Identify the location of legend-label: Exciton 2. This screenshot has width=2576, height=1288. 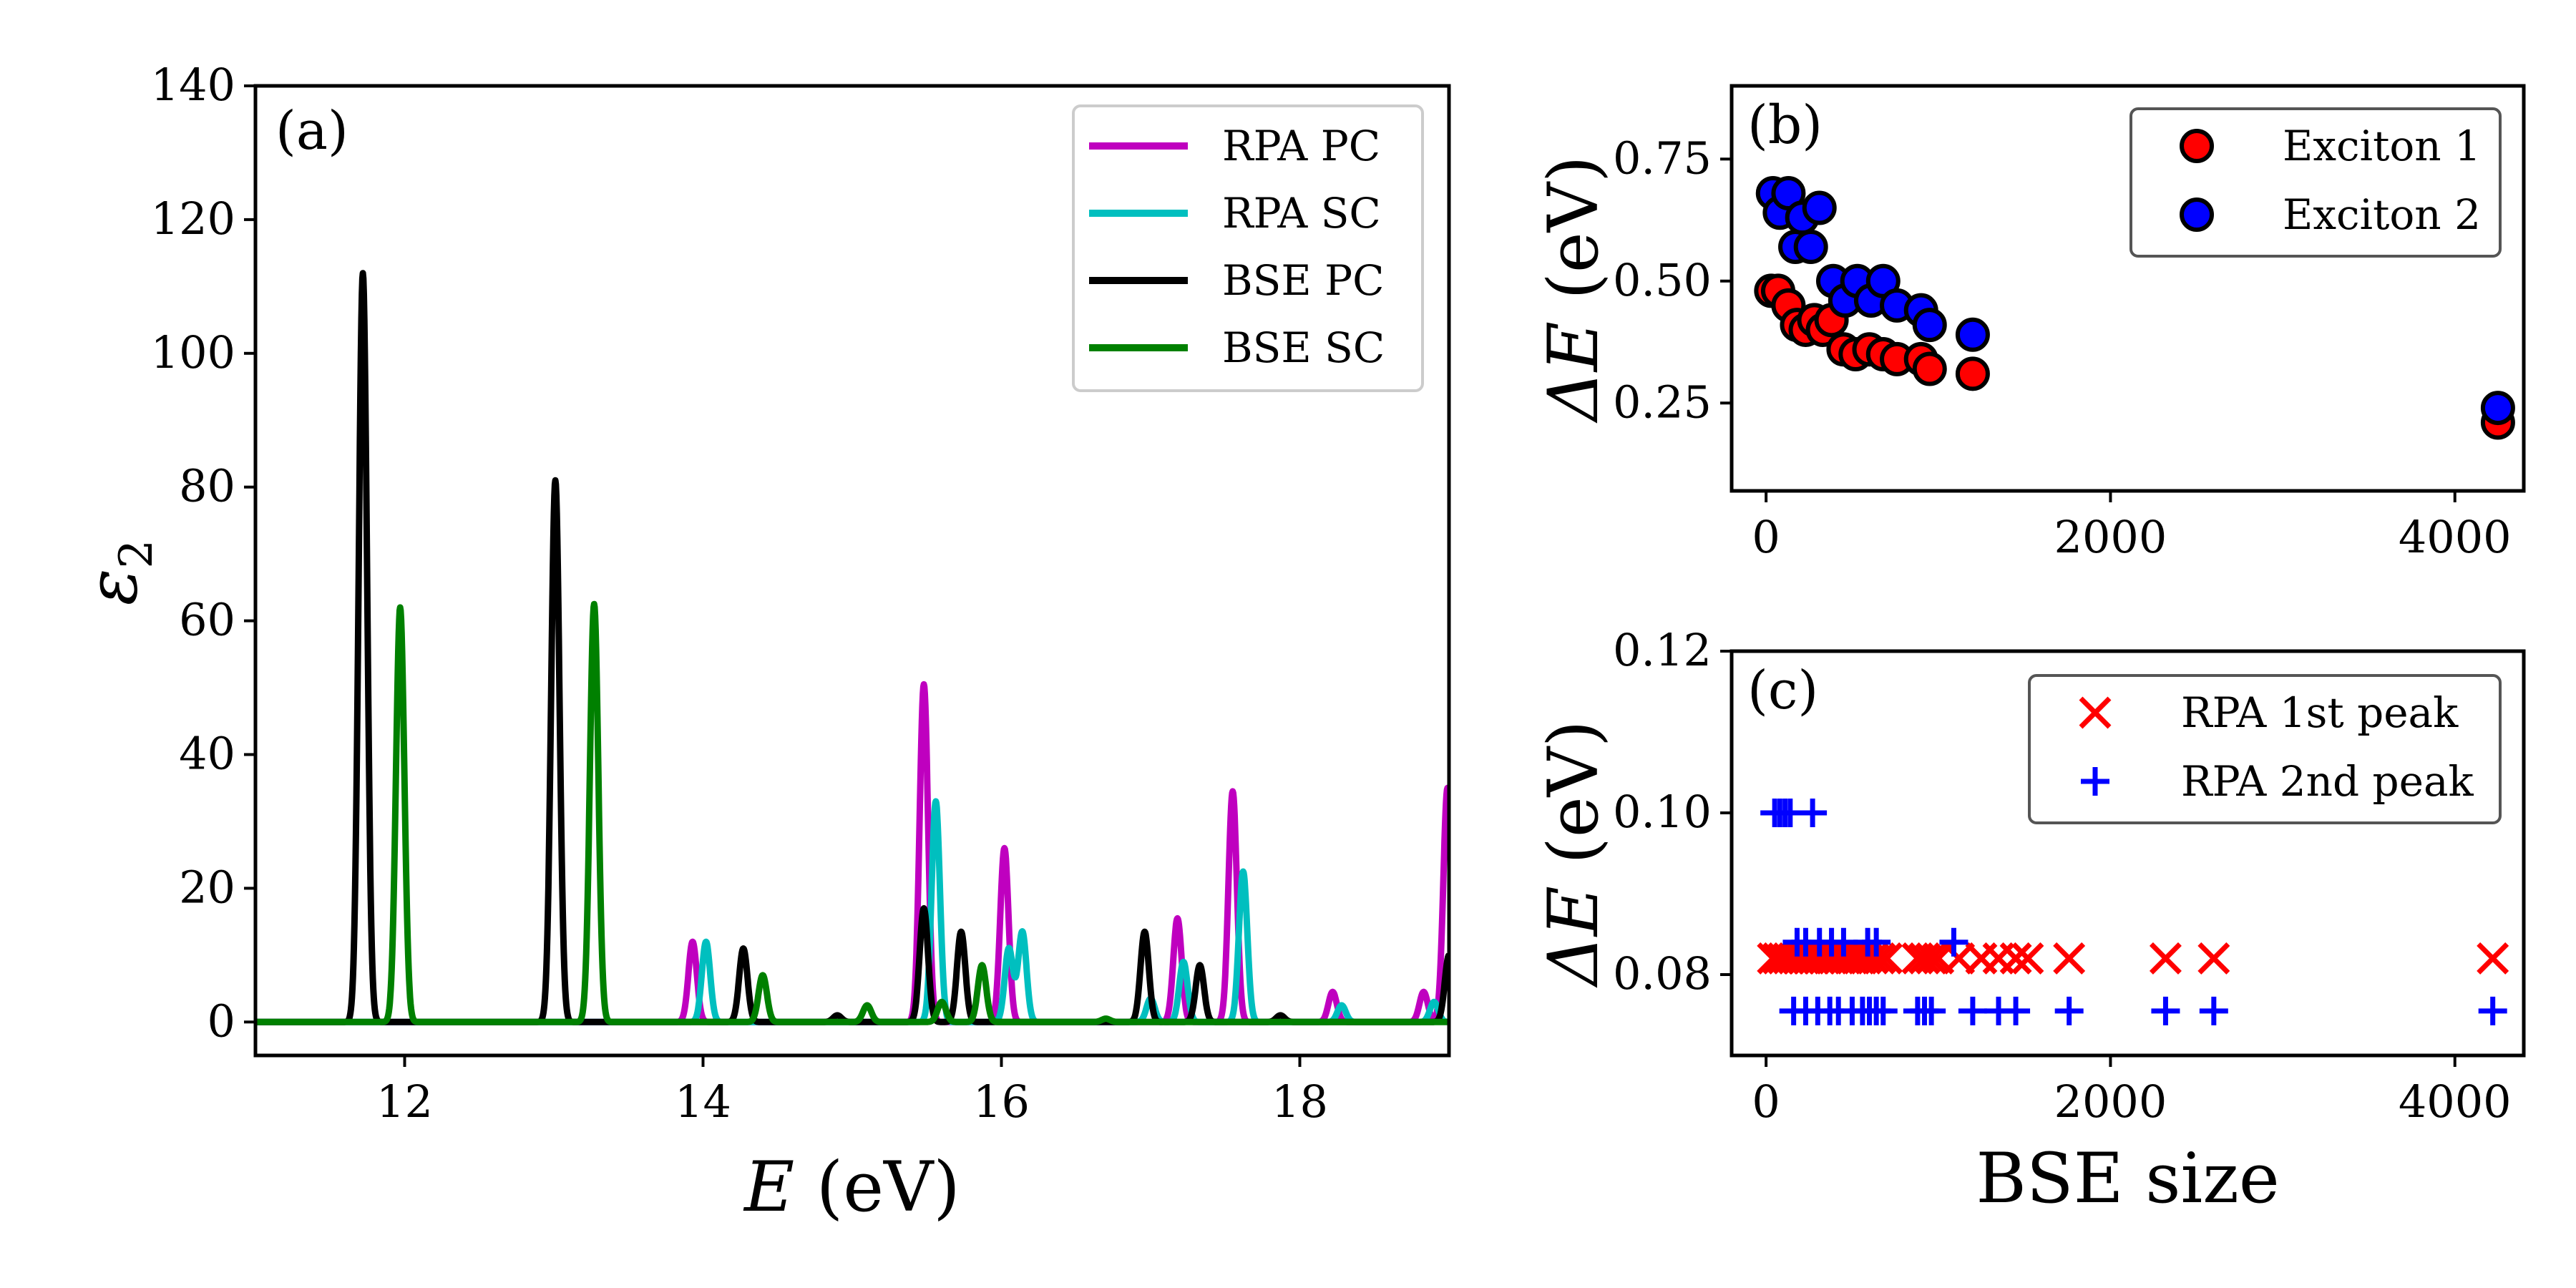
(2382, 214).